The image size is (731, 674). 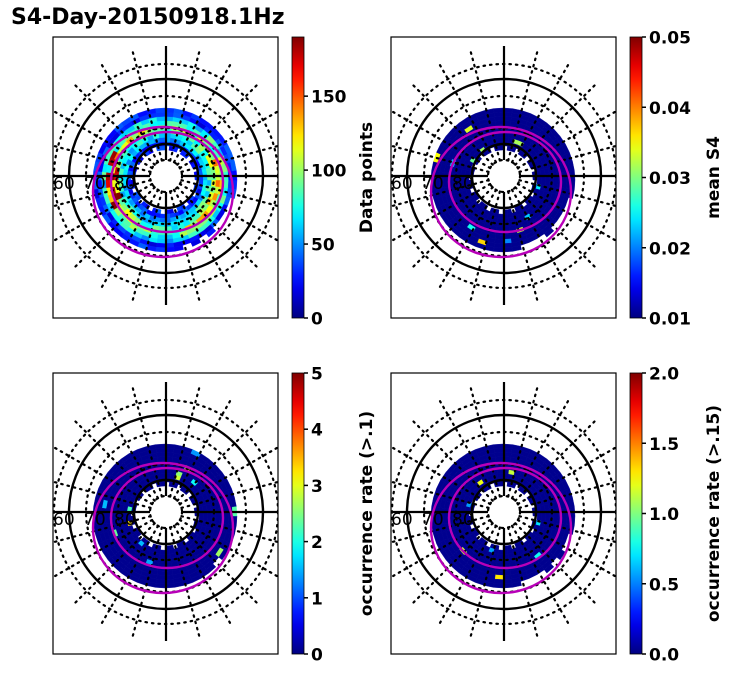 What do you see at coordinates (317, 487) in the screenshot?
I see `colorbar-tick-label: 3` at bounding box center [317, 487].